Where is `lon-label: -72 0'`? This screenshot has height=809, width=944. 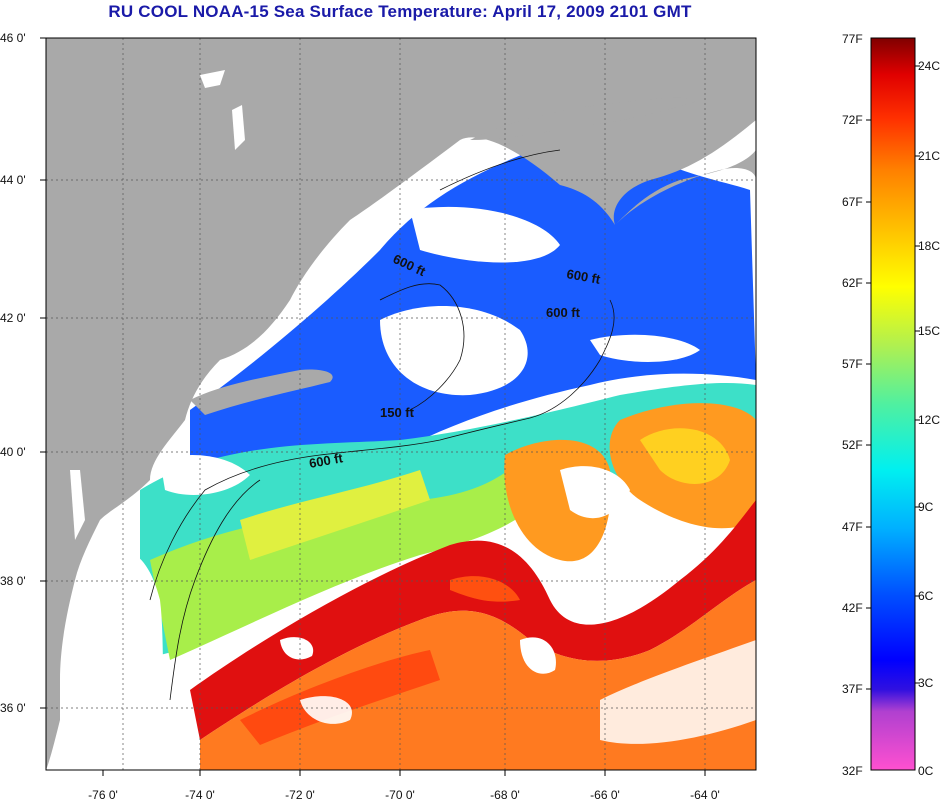
lon-label: -72 0' is located at coordinates (300, 795).